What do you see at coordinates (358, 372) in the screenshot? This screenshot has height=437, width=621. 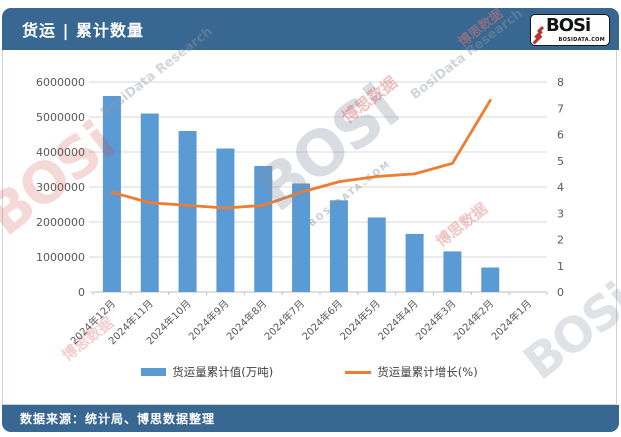 I see `legend-swatch-line-icon` at bounding box center [358, 372].